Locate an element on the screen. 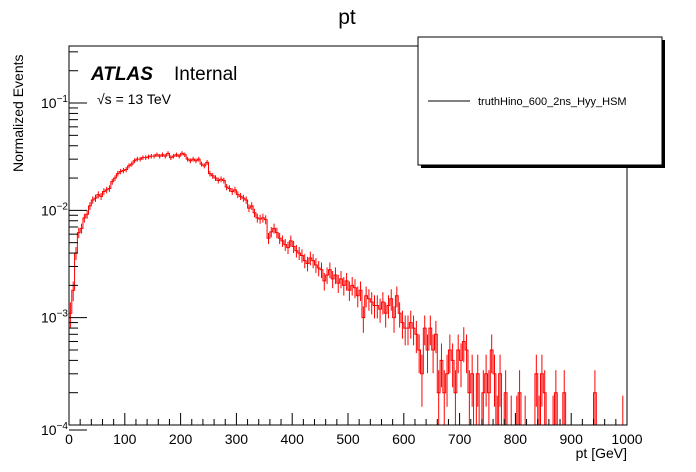  y-tick-label: 10⁻⁴ is located at coordinates (54, 429).